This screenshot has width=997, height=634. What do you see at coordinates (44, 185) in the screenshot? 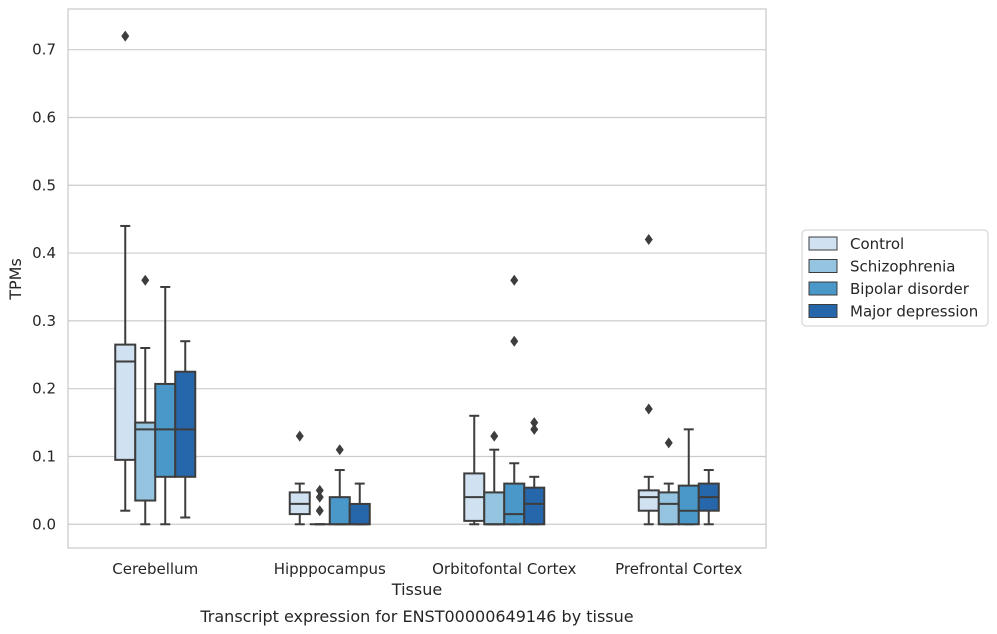
I see `y-tick-label: 0.5` at bounding box center [44, 185].